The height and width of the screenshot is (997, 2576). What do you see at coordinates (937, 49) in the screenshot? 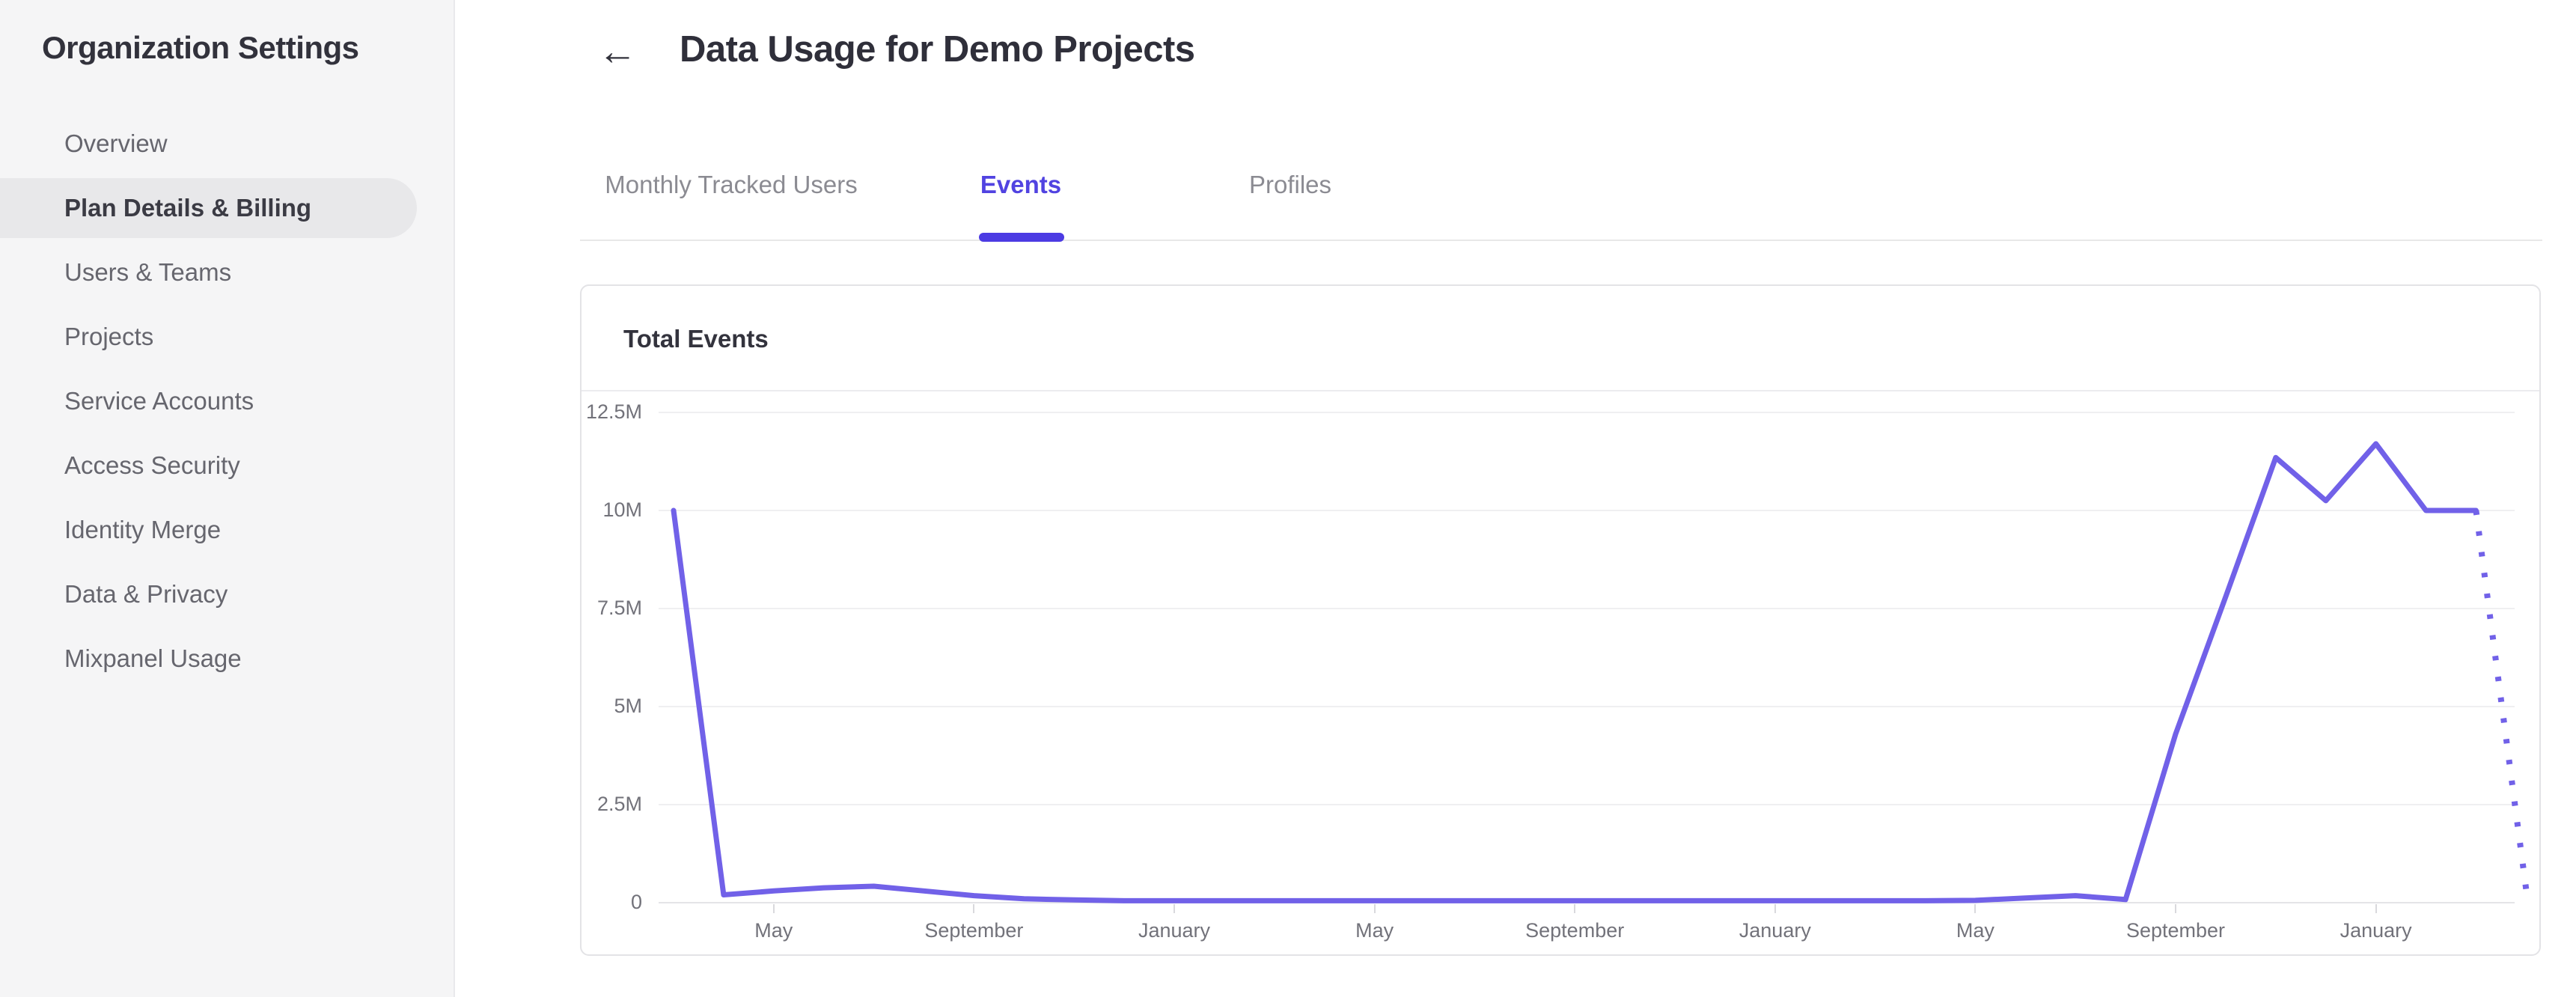
I see `page-title: Data Usage for Demo Projects` at bounding box center [937, 49].